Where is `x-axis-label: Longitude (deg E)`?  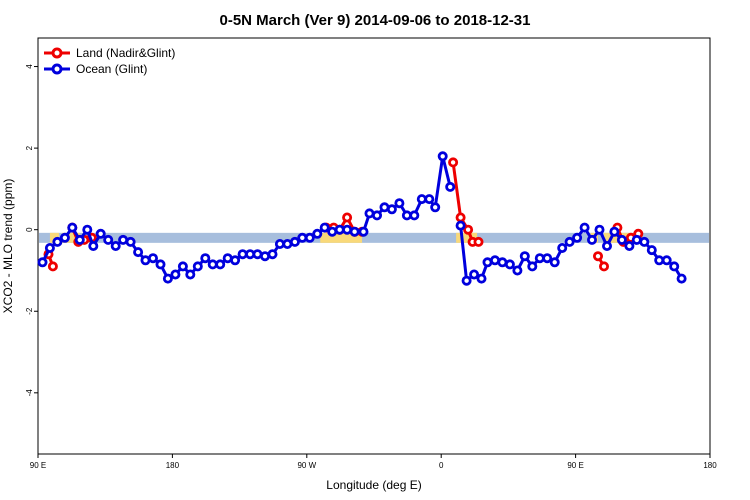
x-axis-label: Longitude (deg E) is located at coordinates (373, 485).